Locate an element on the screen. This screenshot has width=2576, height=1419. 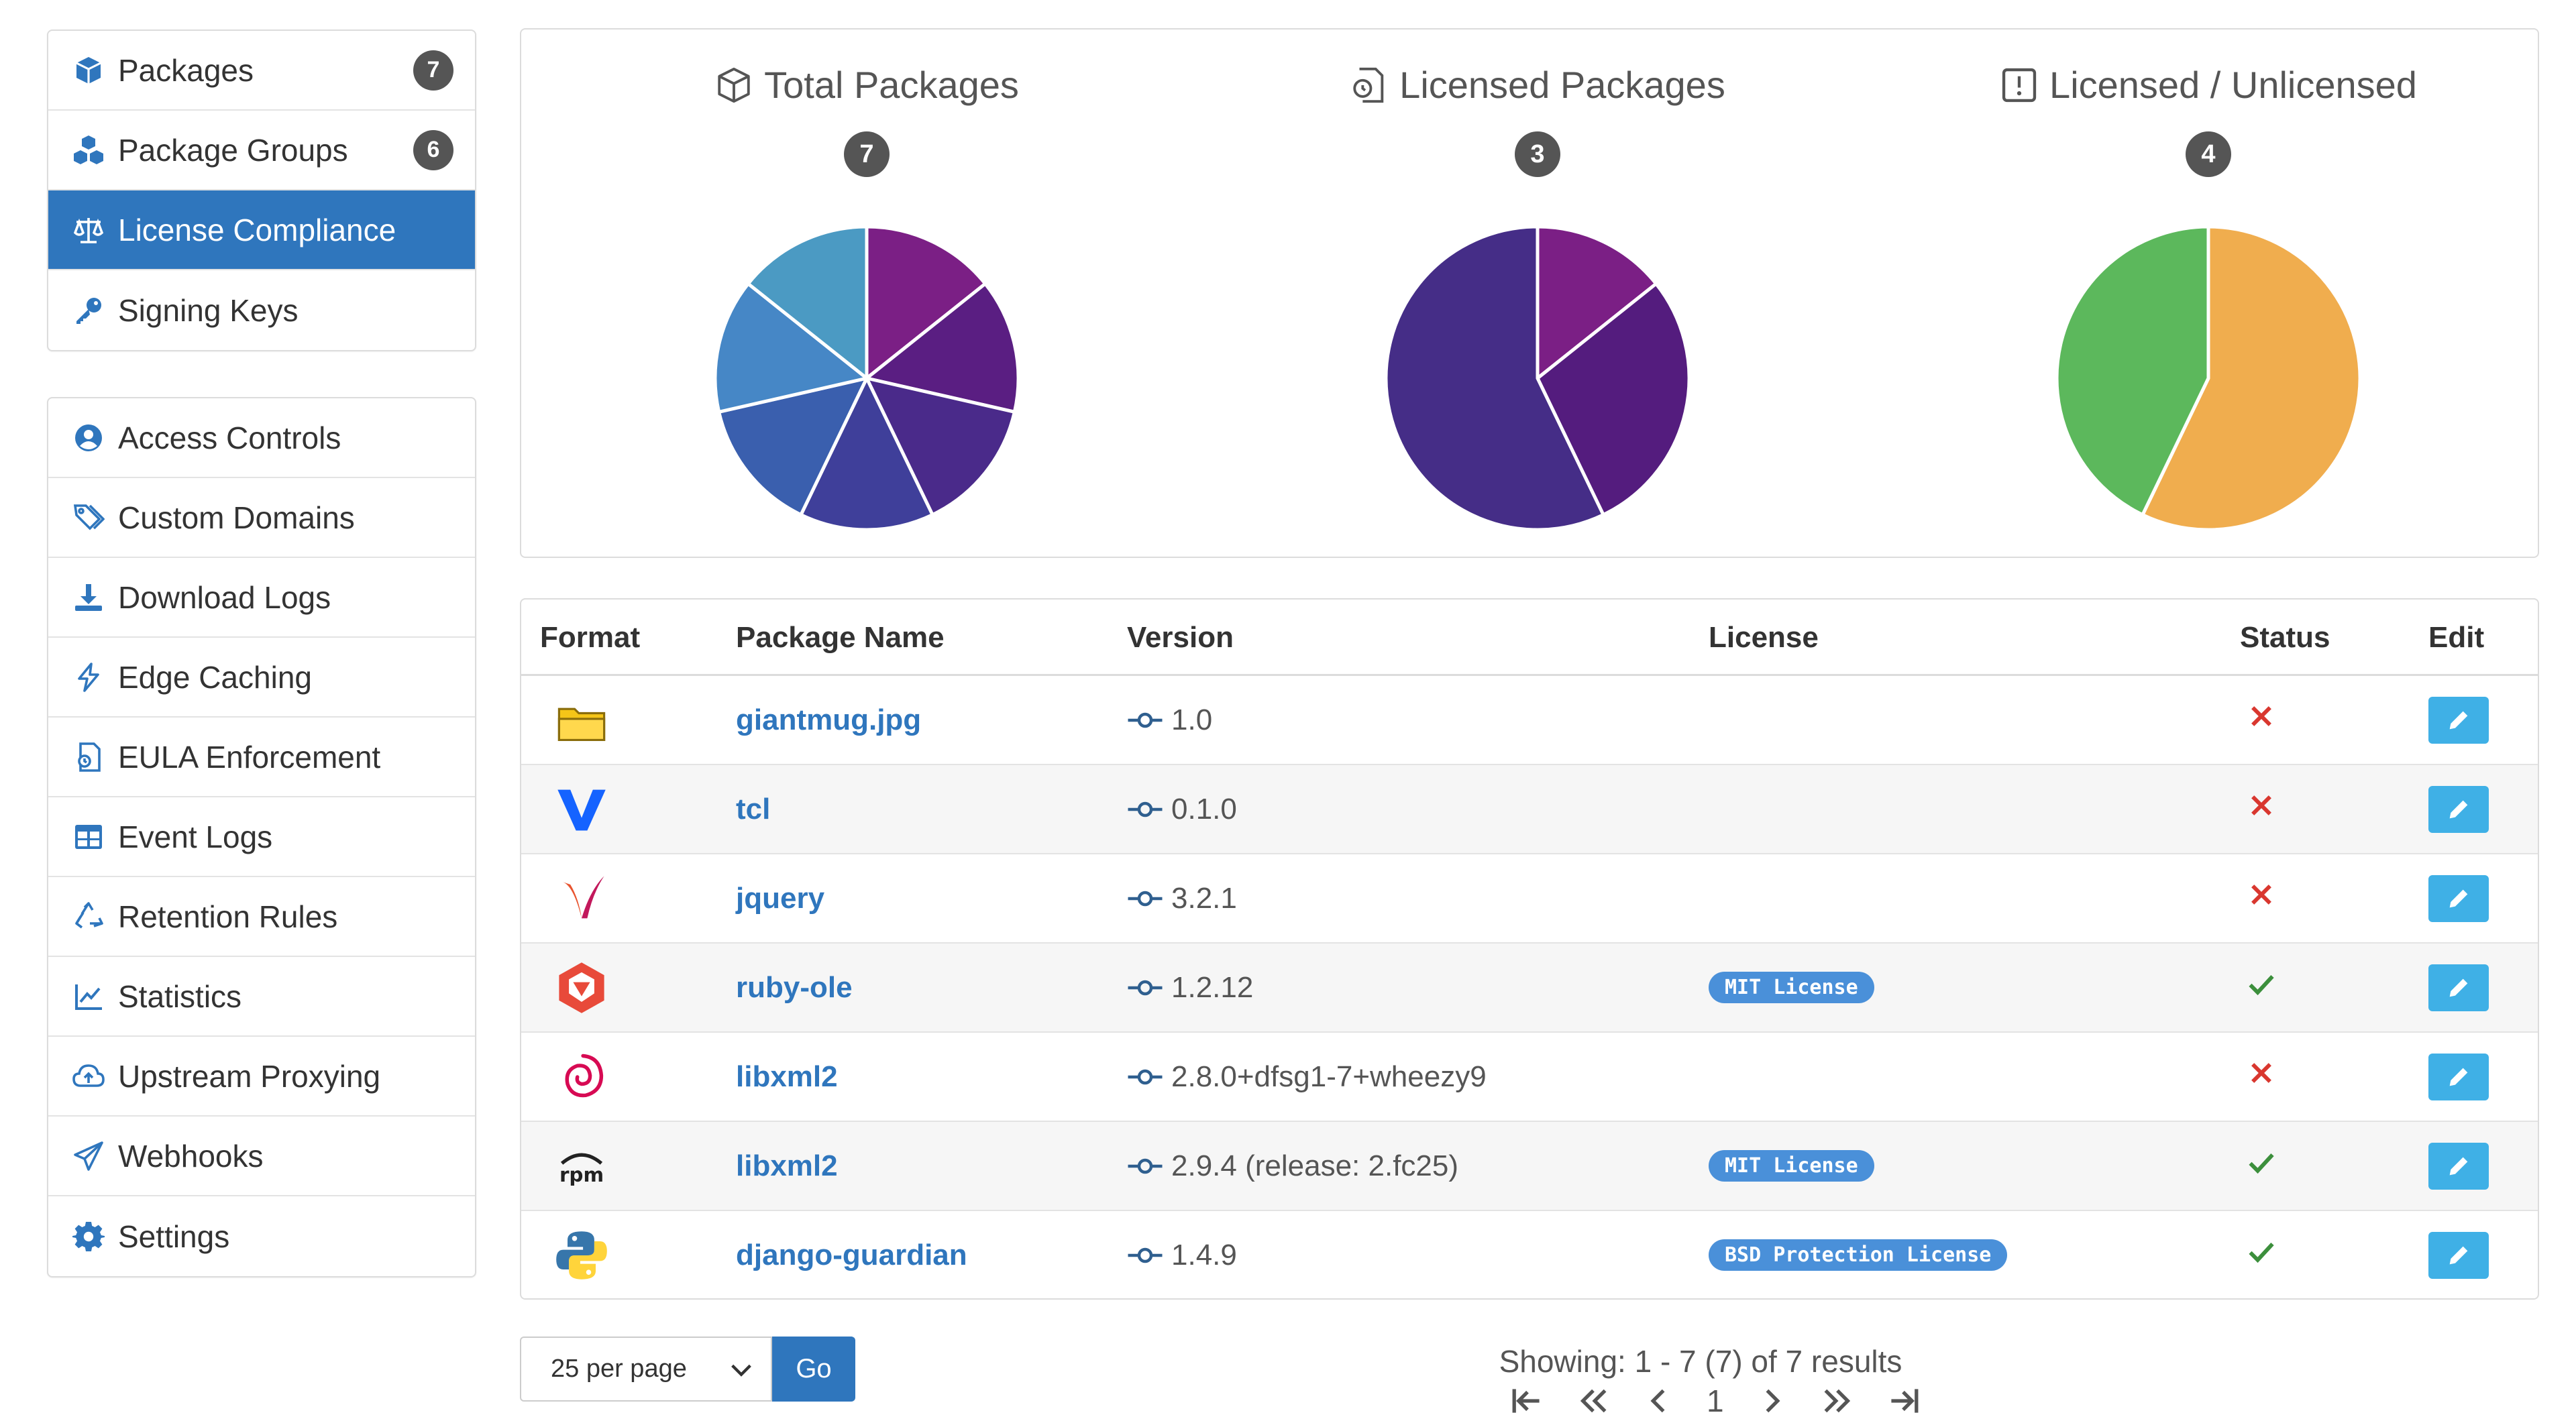
checkmark-icon is located at coordinates (2261, 1255).